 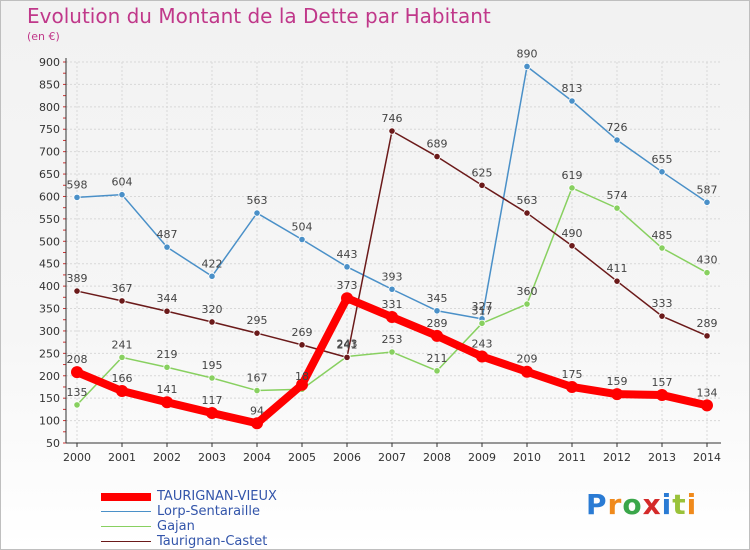 I want to click on x-tick-label: 2014, so click(x=707, y=457).